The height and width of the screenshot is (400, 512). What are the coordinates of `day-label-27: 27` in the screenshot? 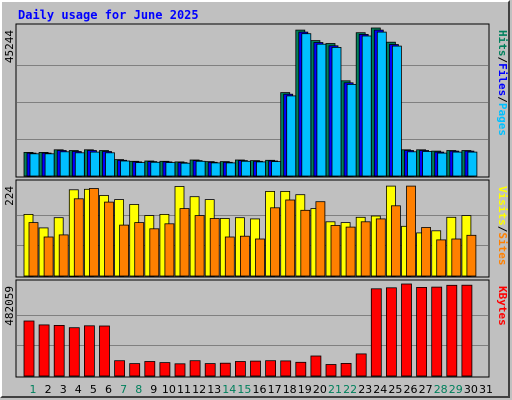 It's located at (426, 389).